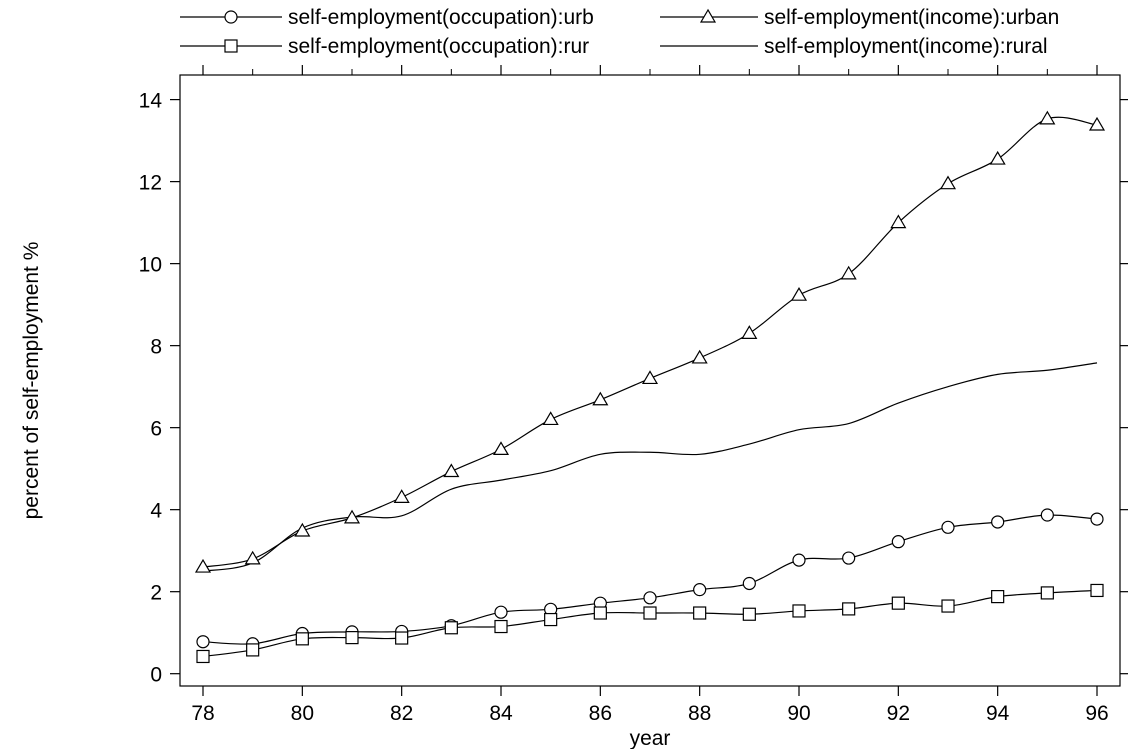  Describe the element at coordinates (708, 15) in the screenshot. I see `legend-marker-triangle` at that location.